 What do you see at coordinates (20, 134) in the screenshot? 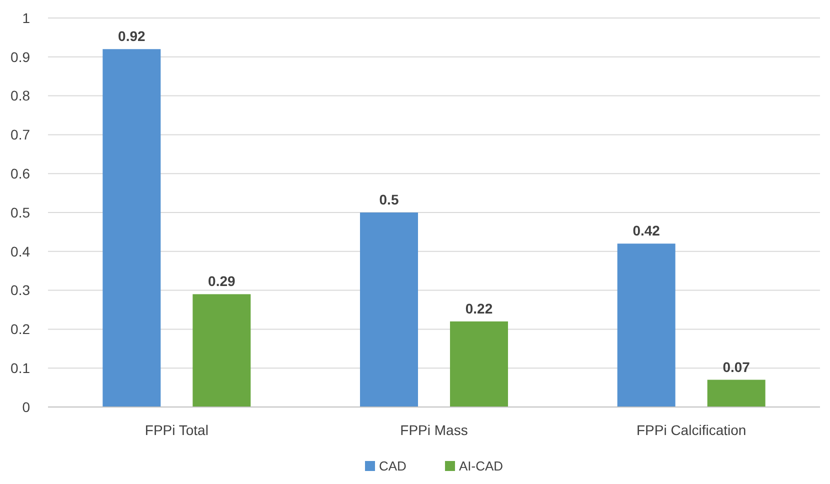
I see `y-tick-label: 0.7` at bounding box center [20, 134].